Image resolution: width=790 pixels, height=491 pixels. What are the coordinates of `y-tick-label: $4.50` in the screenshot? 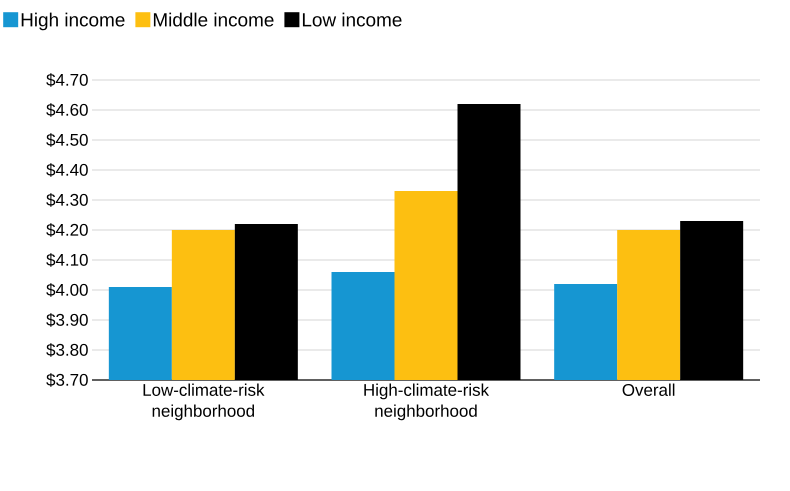 It's located at (67, 140).